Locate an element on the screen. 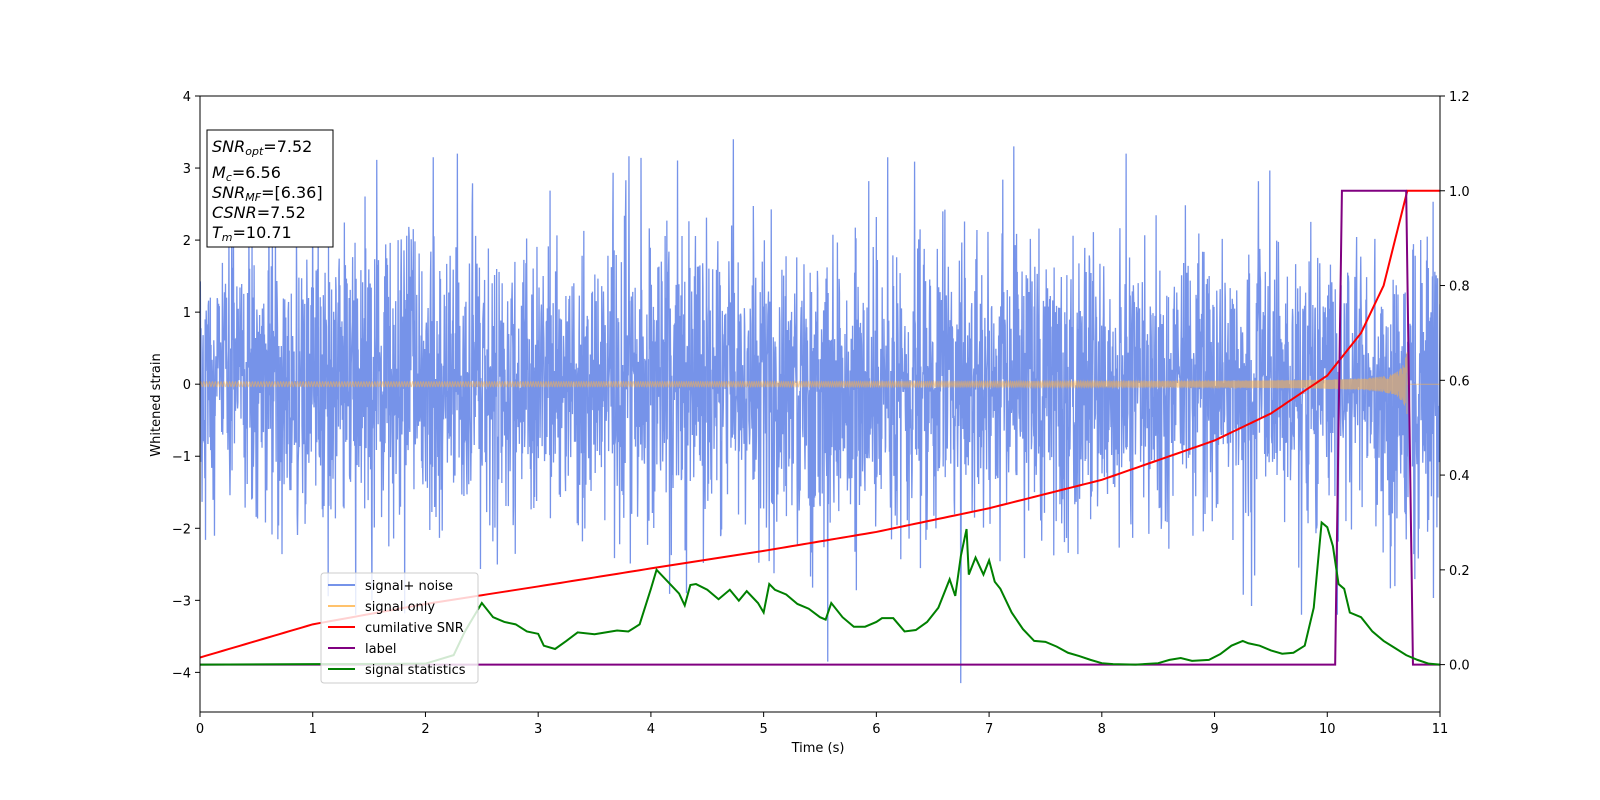 This screenshot has height=800, width=1600. x-tick-label: 0 is located at coordinates (200, 729).